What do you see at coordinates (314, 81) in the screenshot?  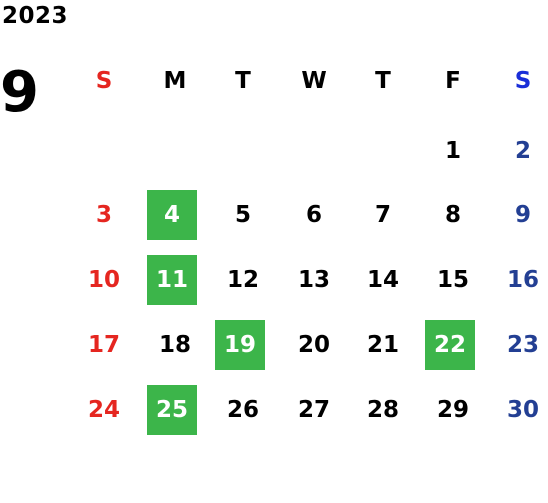 I see `weekday-header-wednesday: W` at bounding box center [314, 81].